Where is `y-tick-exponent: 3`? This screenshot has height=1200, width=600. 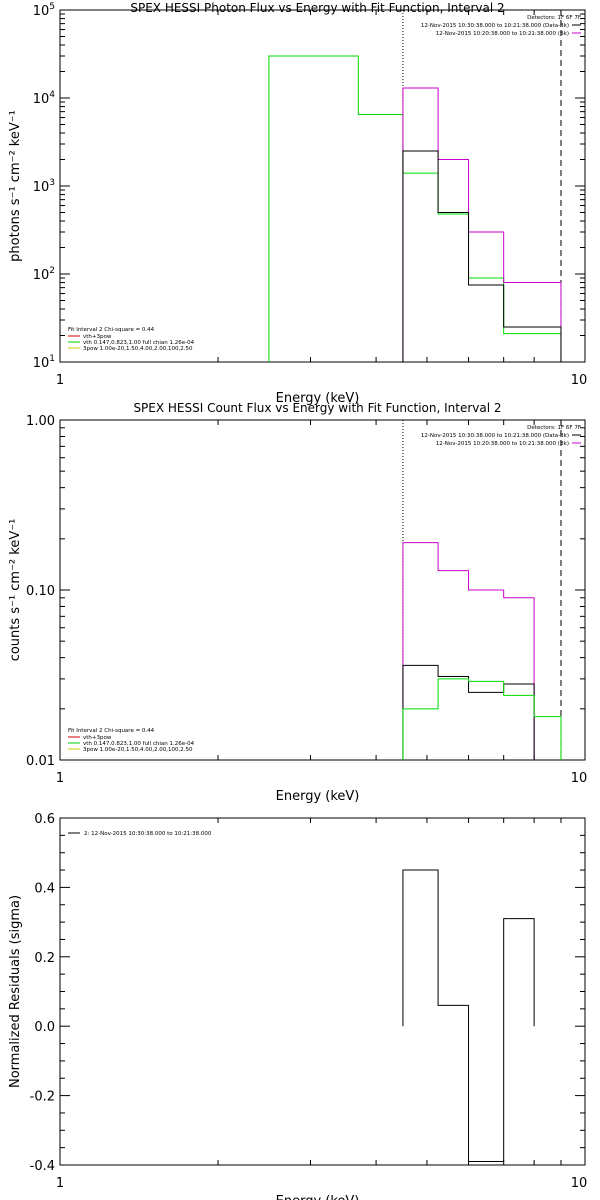
y-tick-exponent: 3 is located at coordinates (52, 183).